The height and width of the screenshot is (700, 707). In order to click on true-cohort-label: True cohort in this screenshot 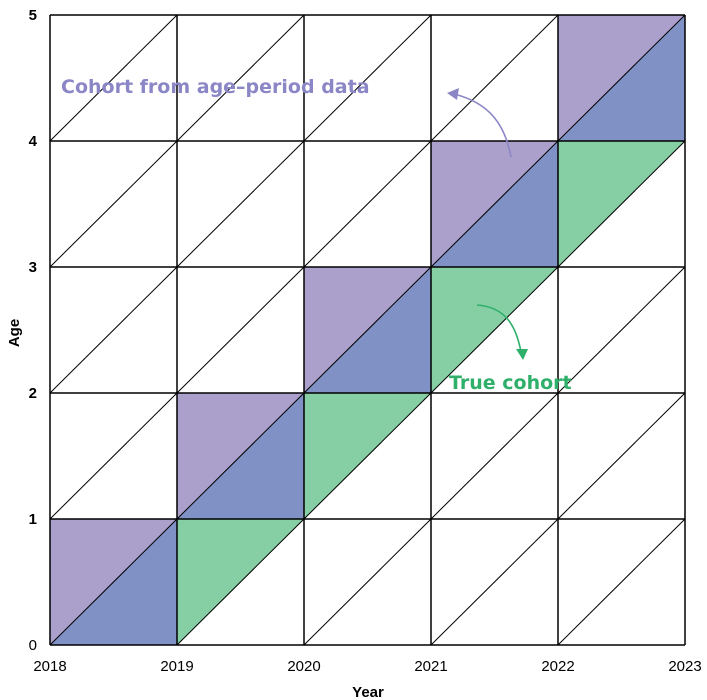, I will do `click(510, 383)`.